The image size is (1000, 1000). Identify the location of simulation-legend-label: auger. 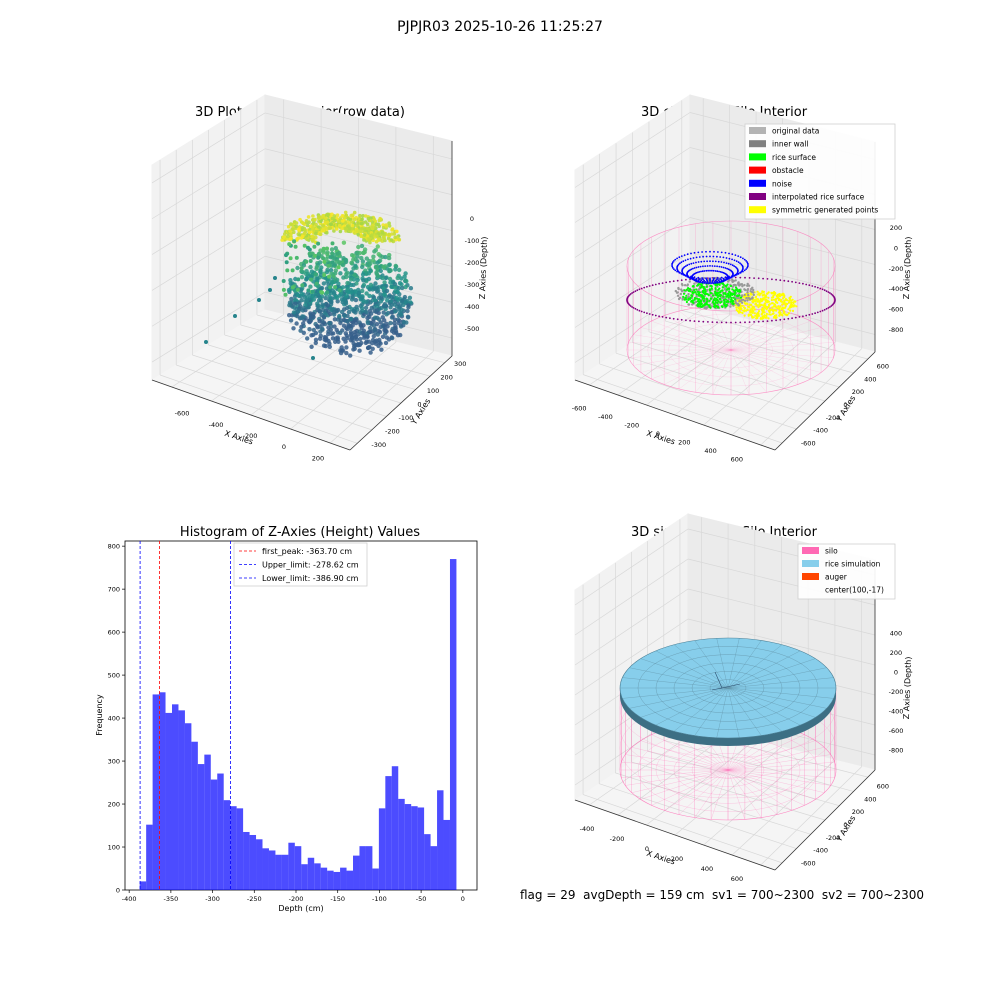
(836, 577).